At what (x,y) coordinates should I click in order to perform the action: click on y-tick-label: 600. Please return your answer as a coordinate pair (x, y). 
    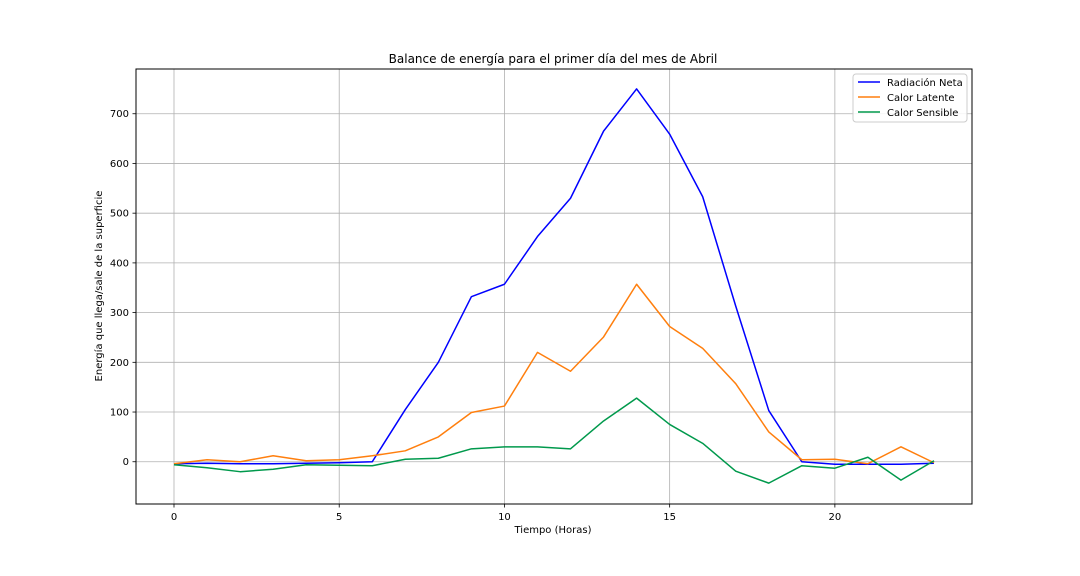
    Looking at the image, I should click on (119, 164).